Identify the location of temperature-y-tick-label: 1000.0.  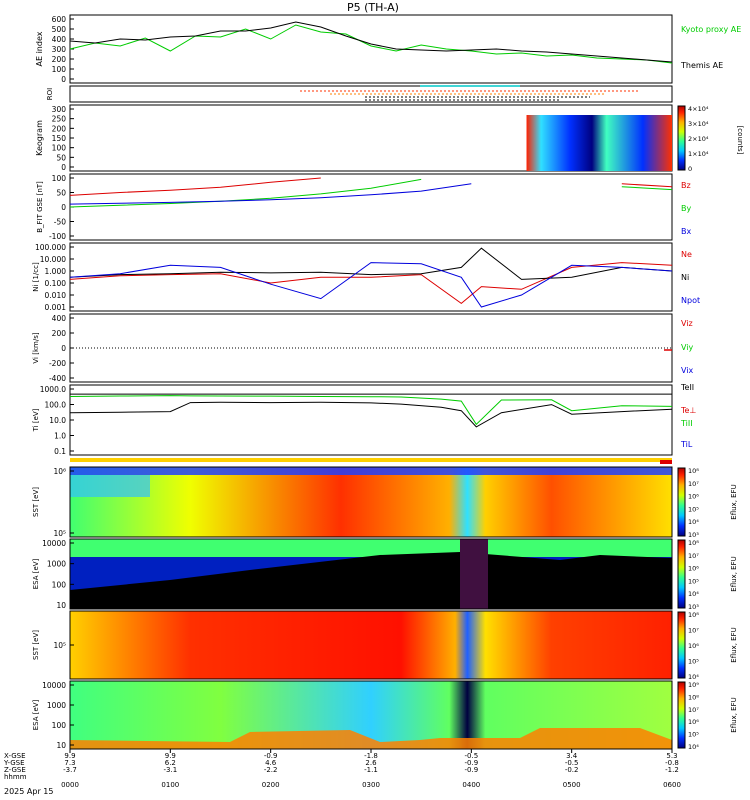
(53, 389).